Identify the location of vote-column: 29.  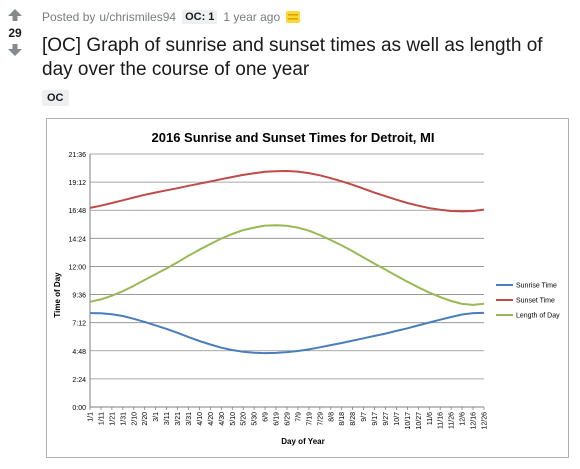
(15, 32).